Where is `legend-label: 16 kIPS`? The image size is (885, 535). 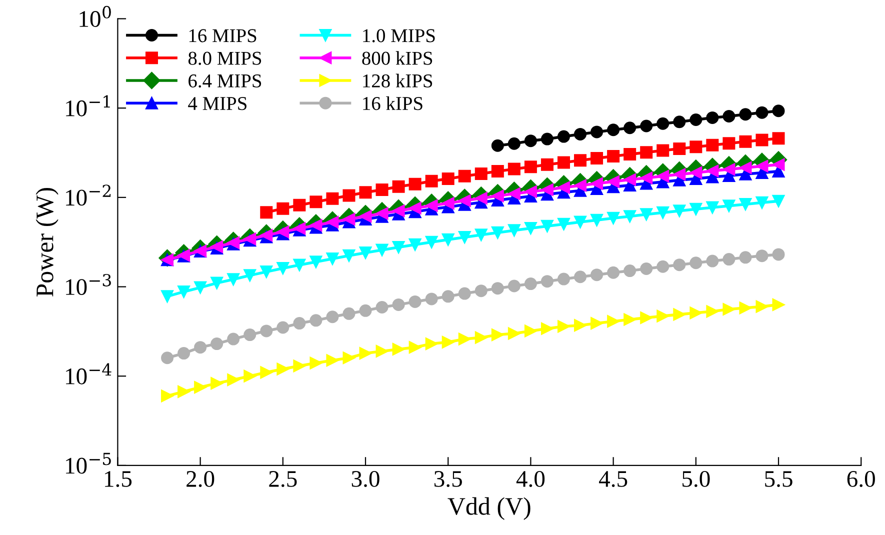
legend-label: 16 kIPS is located at coordinates (392, 103).